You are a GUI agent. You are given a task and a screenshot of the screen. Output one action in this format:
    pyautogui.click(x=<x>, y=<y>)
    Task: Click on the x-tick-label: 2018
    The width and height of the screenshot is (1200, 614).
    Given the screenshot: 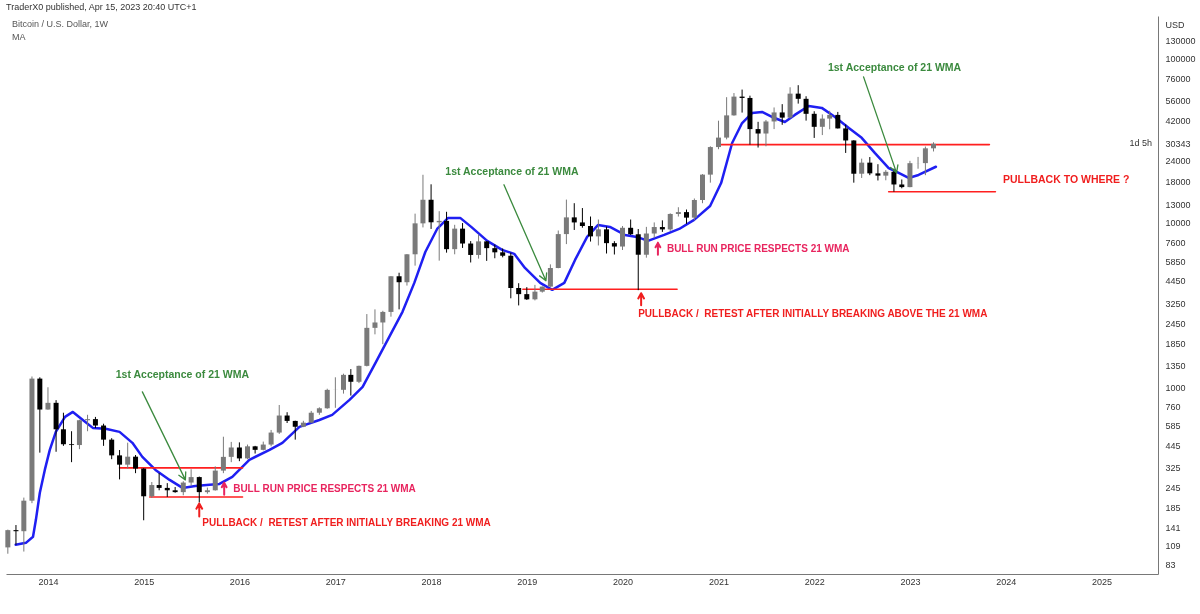 What is the action you would take?
    pyautogui.click(x=431, y=581)
    